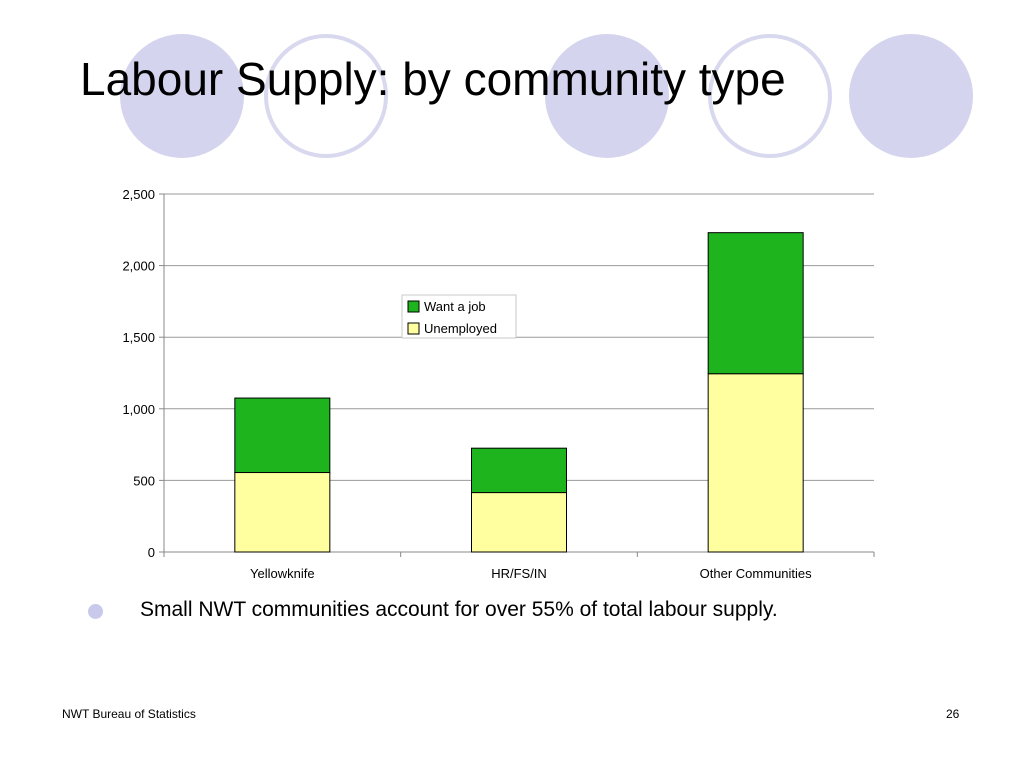 Image resolution: width=1024 pixels, height=768 pixels. I want to click on footer-source: NWT Bureau of Statistics, so click(129, 714).